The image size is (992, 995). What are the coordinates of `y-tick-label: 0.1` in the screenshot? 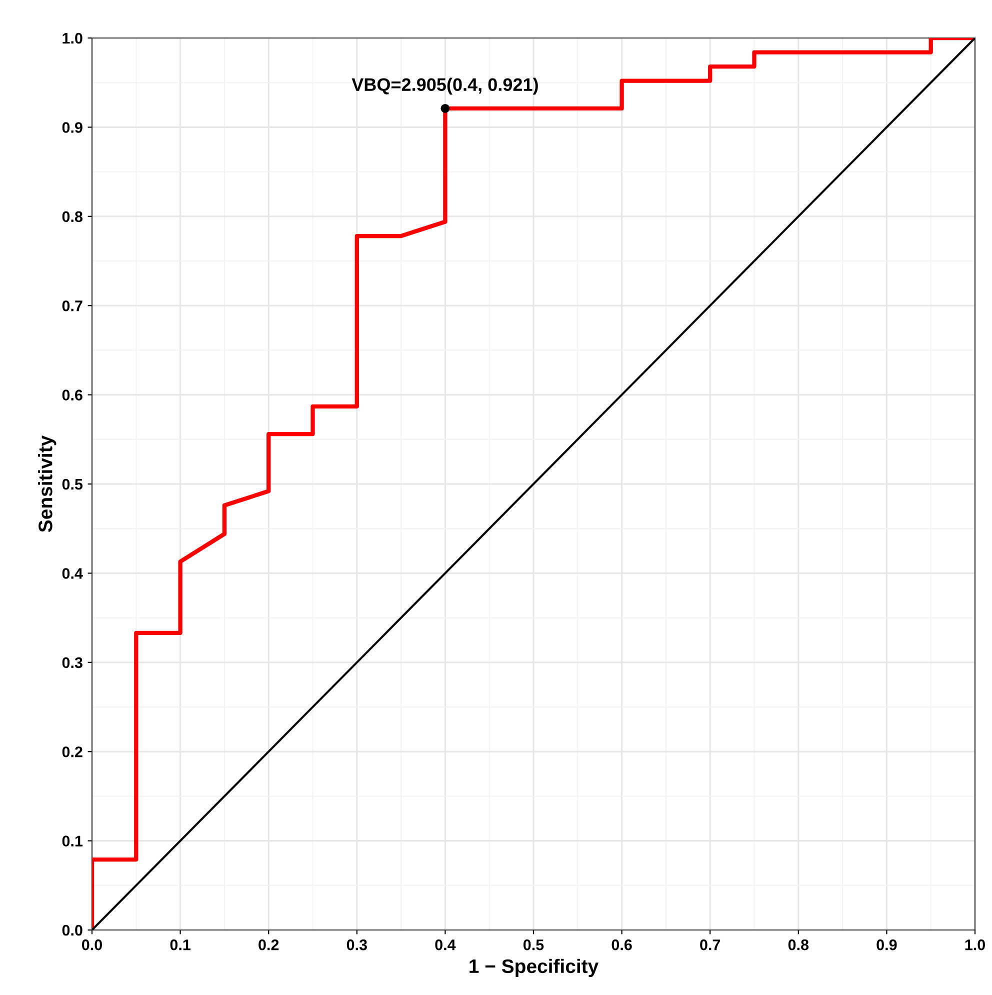 It's located at (72, 841).